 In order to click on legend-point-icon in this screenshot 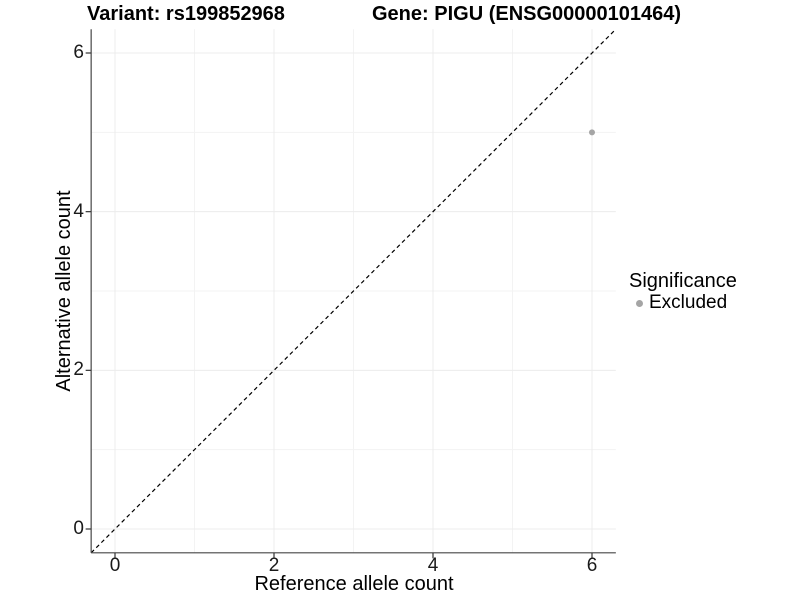, I will do `click(639, 303)`.